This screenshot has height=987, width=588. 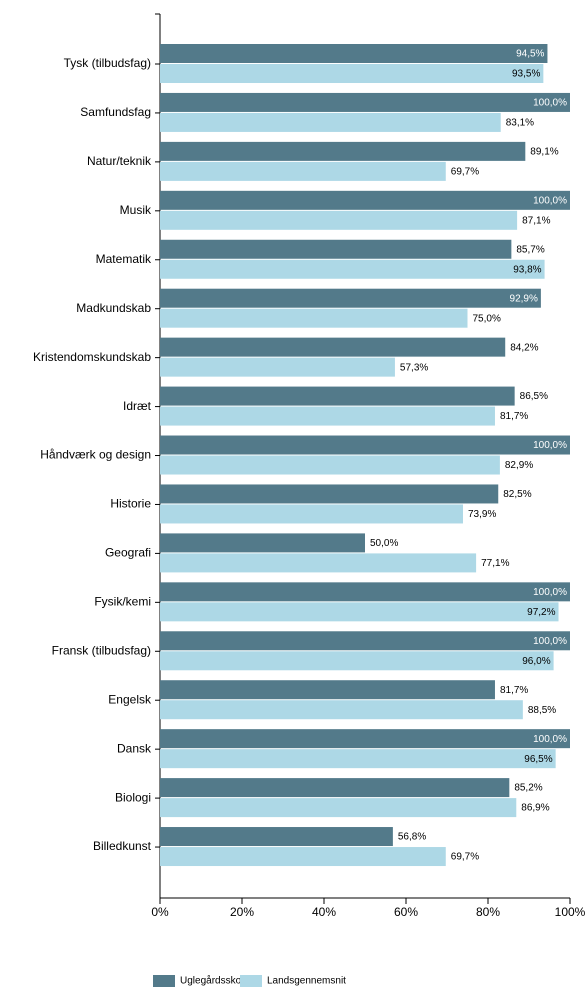 What do you see at coordinates (217, 981) in the screenshot?
I see `legend-label: Uglegårdsskolen` at bounding box center [217, 981].